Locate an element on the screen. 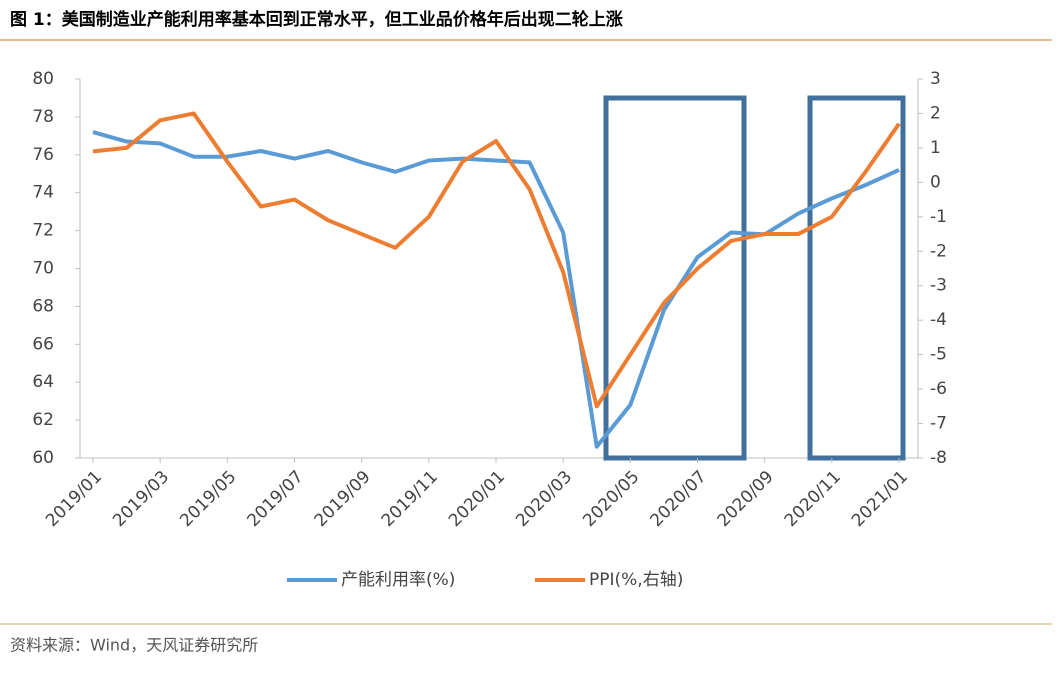 This screenshot has height=674, width=1062. y2-tick-label: -2 is located at coordinates (938, 251).